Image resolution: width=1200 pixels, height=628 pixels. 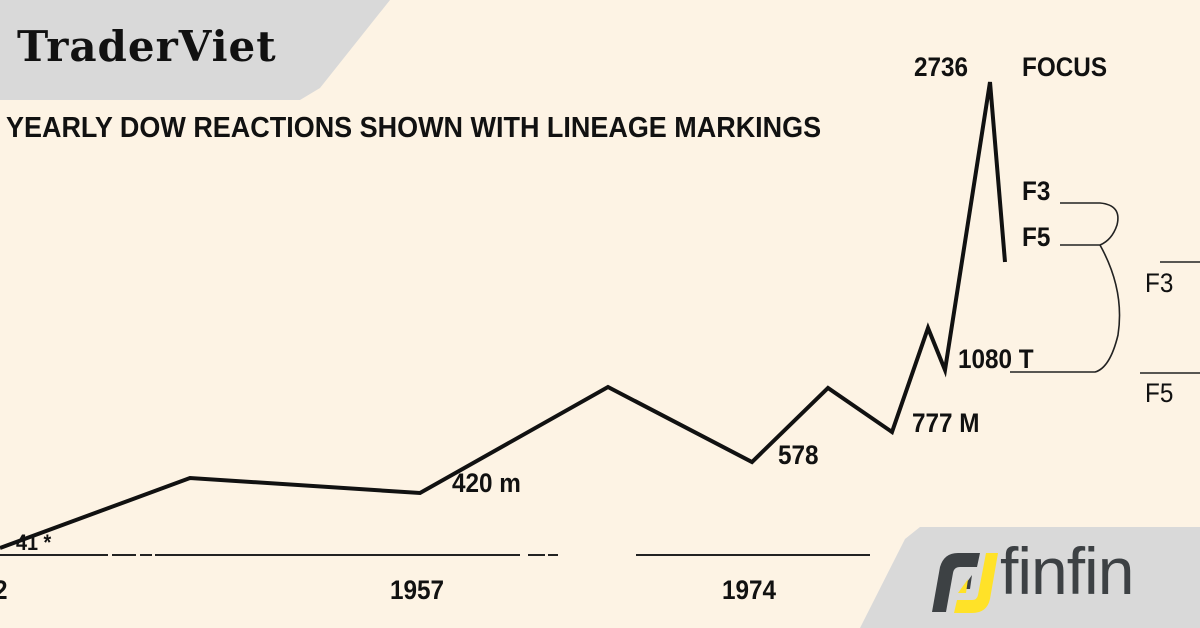 I want to click on x-tick-1974: 1974, so click(x=749, y=590).